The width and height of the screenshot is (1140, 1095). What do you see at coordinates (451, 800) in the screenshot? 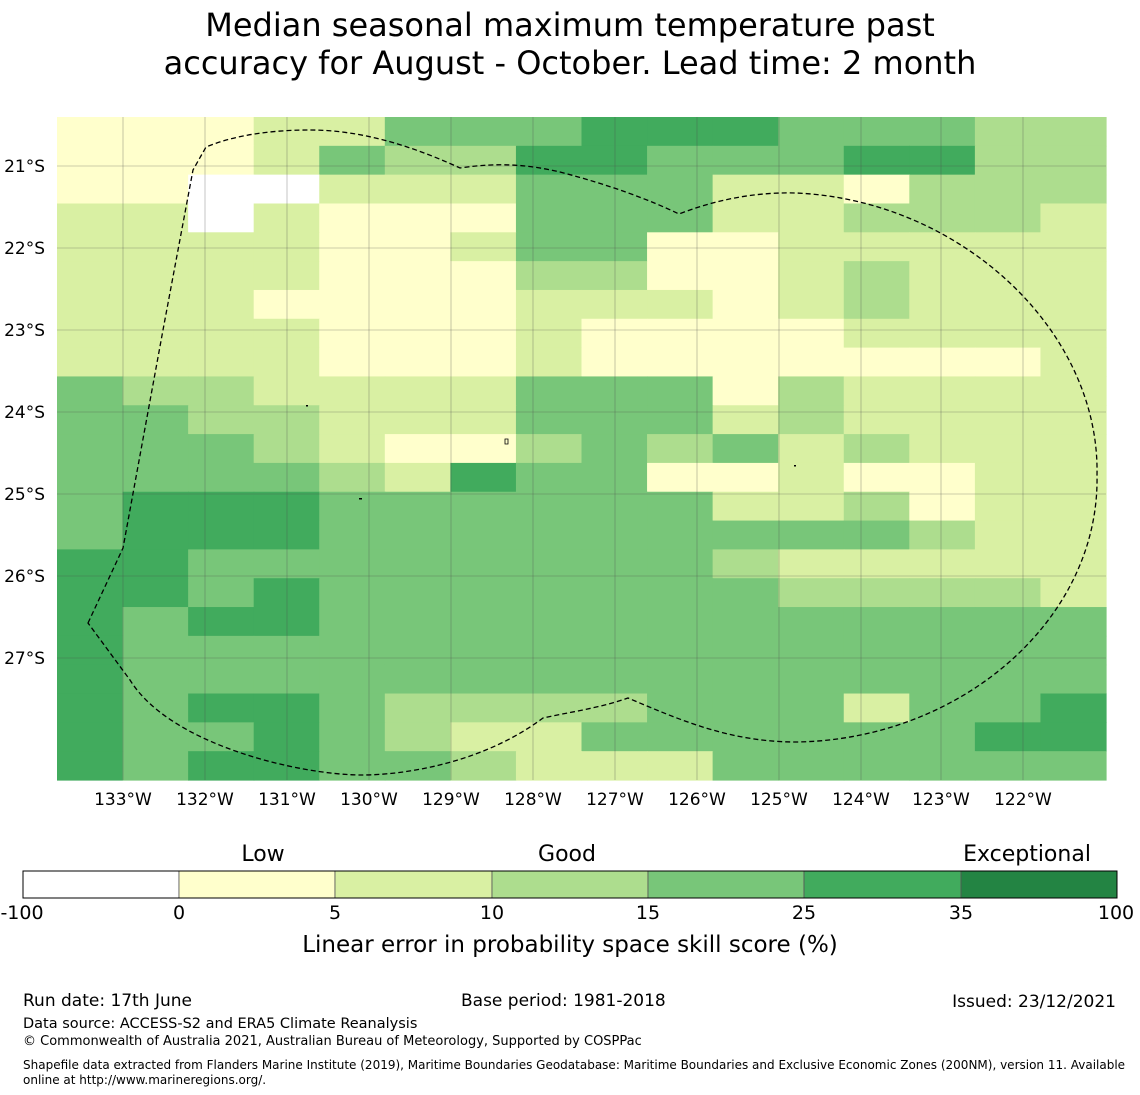
I see `longitude-label: 129°W` at bounding box center [451, 800].